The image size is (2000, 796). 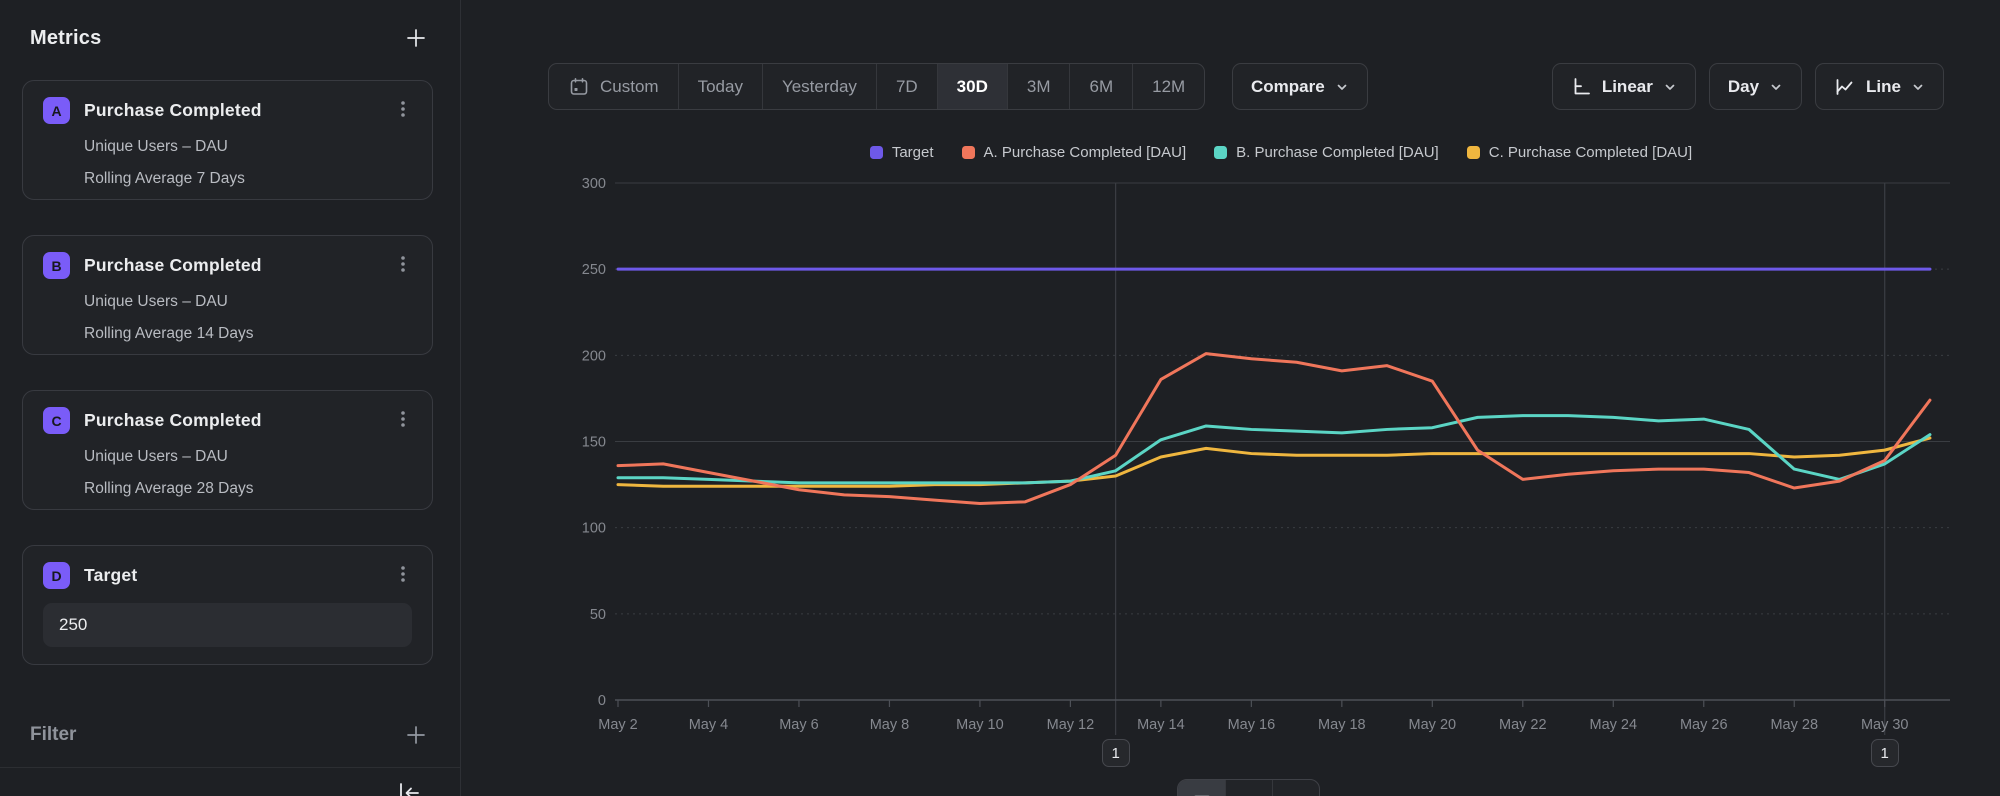 I want to click on legend-item-c: C. Purchase Completed [DAU], so click(x=1579, y=152).